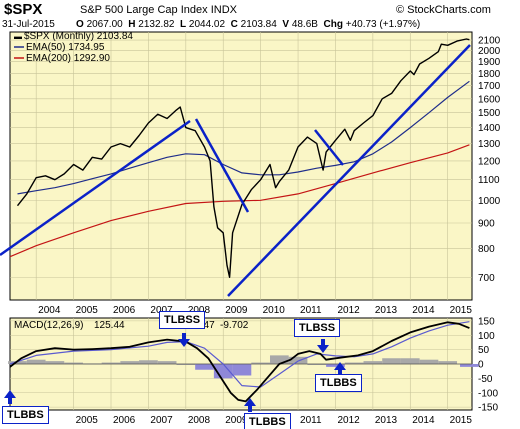  What do you see at coordinates (461, 420) in the screenshot?
I see `macd-x-tick-label: 2015` at bounding box center [461, 420].